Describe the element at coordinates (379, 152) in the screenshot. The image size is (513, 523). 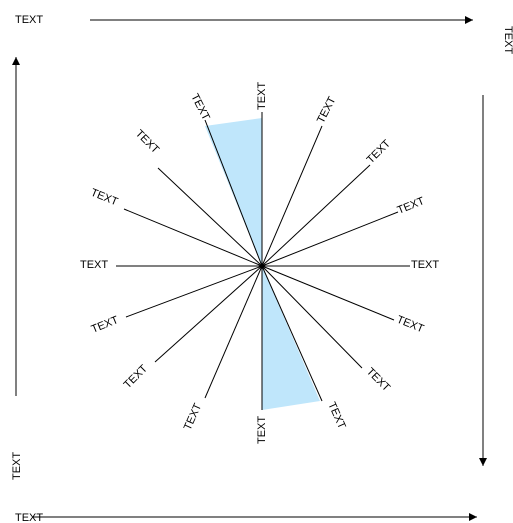
I see `spoke-label-2: TEXT` at that location.